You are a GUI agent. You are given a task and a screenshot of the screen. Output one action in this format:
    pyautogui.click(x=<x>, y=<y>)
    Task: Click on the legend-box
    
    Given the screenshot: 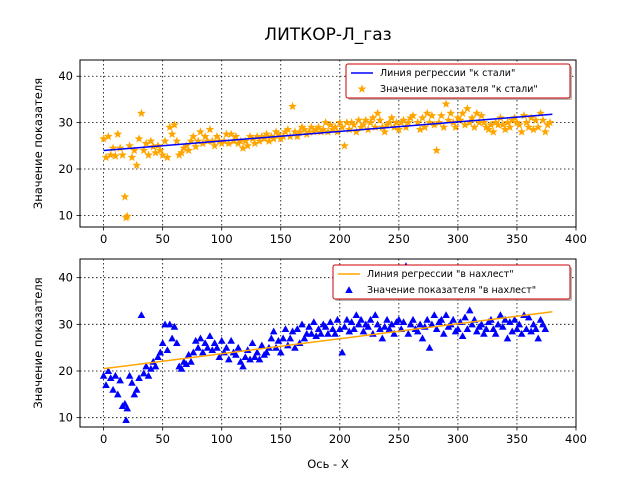 What is the action you would take?
    pyautogui.click(x=451, y=282)
    